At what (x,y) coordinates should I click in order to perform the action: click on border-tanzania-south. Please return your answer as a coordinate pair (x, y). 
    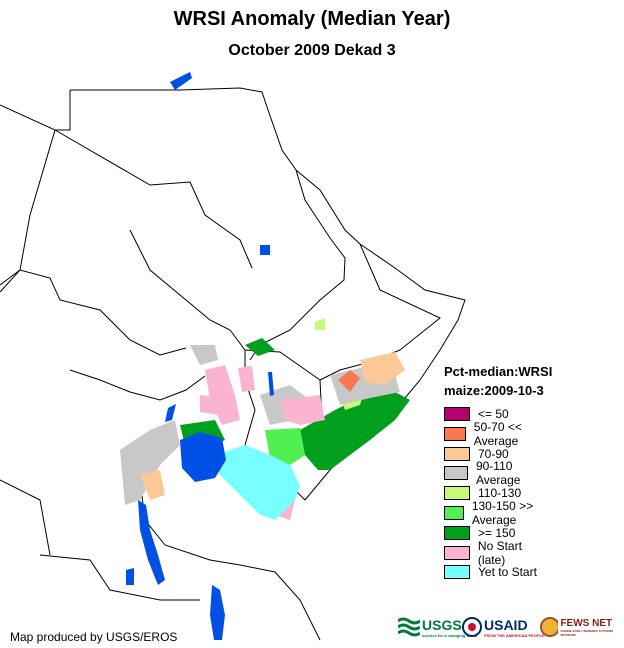
    Looking at the image, I should click on (280, 602).